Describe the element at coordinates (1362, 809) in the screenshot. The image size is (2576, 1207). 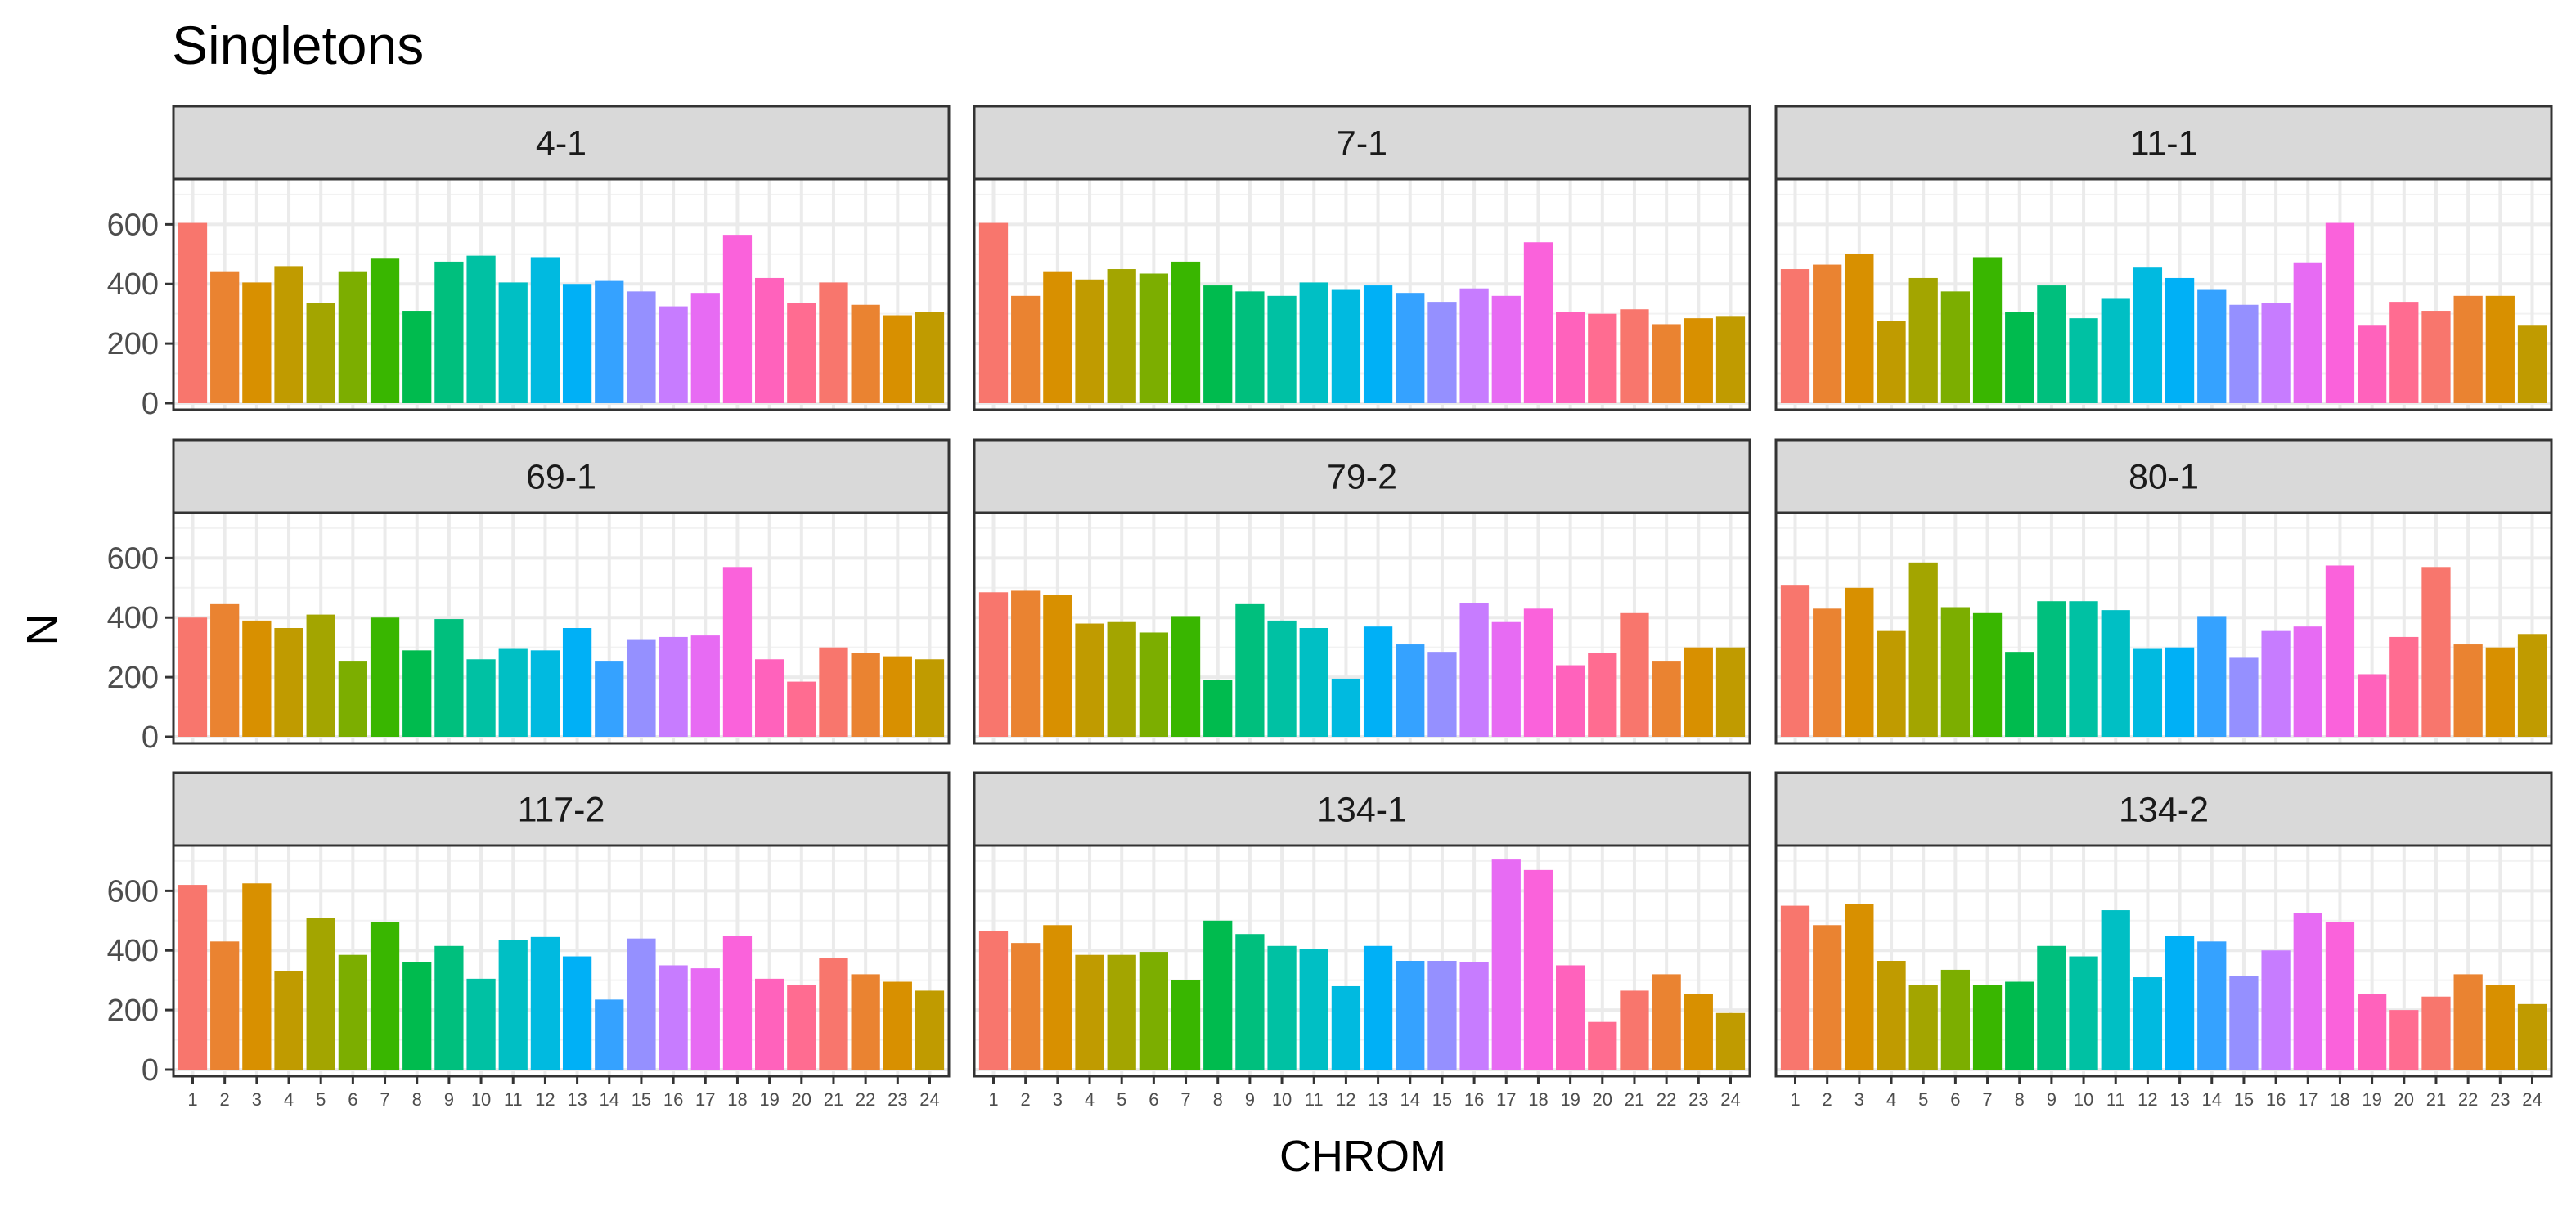
I see `facet-strip` at that location.